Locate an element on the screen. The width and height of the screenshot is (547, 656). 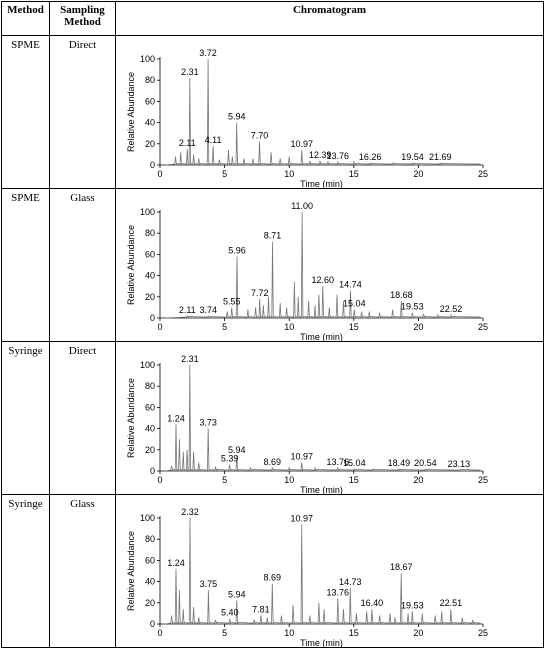
header-row: Method Sampling Method Chromatogram is located at coordinates (272, 18).